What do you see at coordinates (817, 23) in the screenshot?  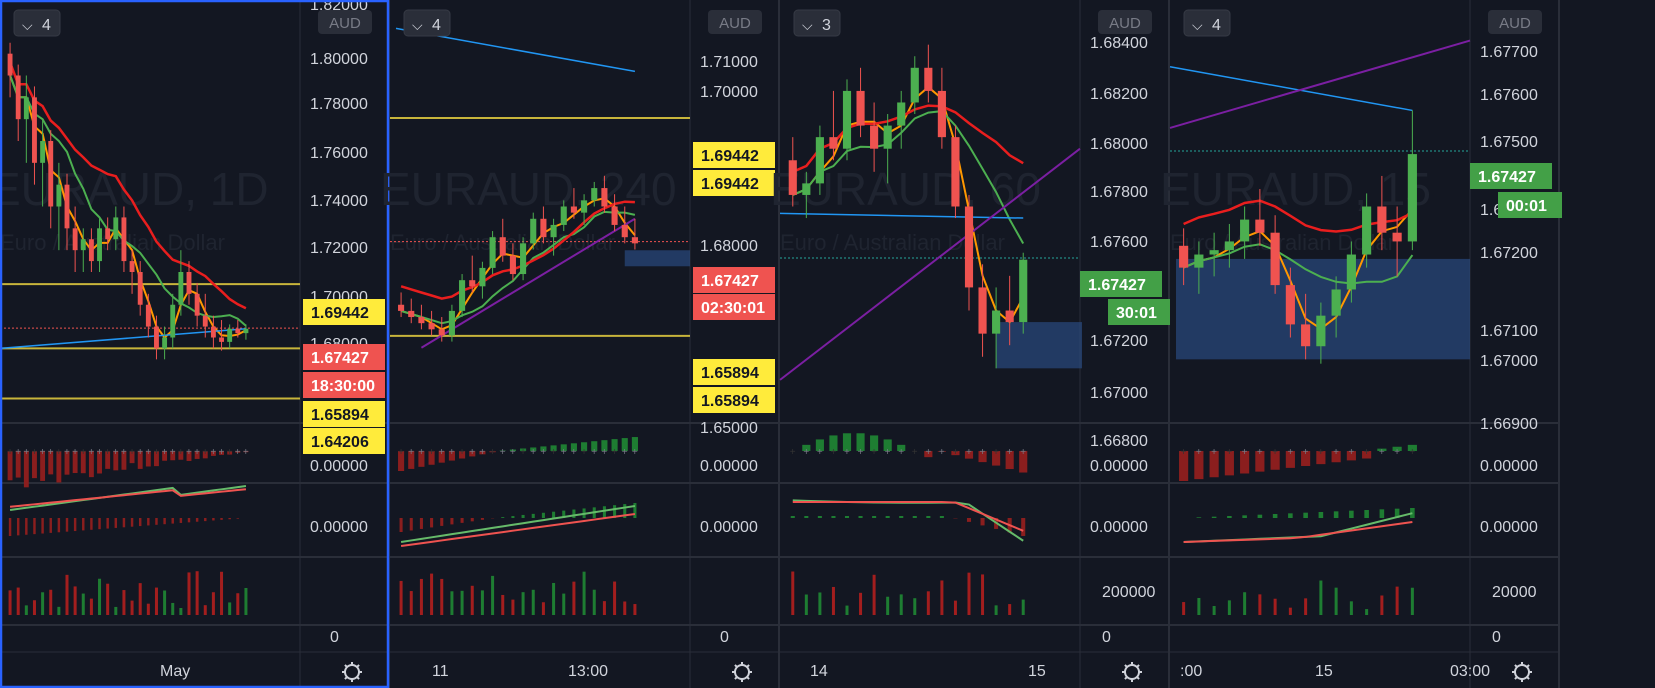 I see `layout-count-dropdown: ⌵ 3` at bounding box center [817, 23].